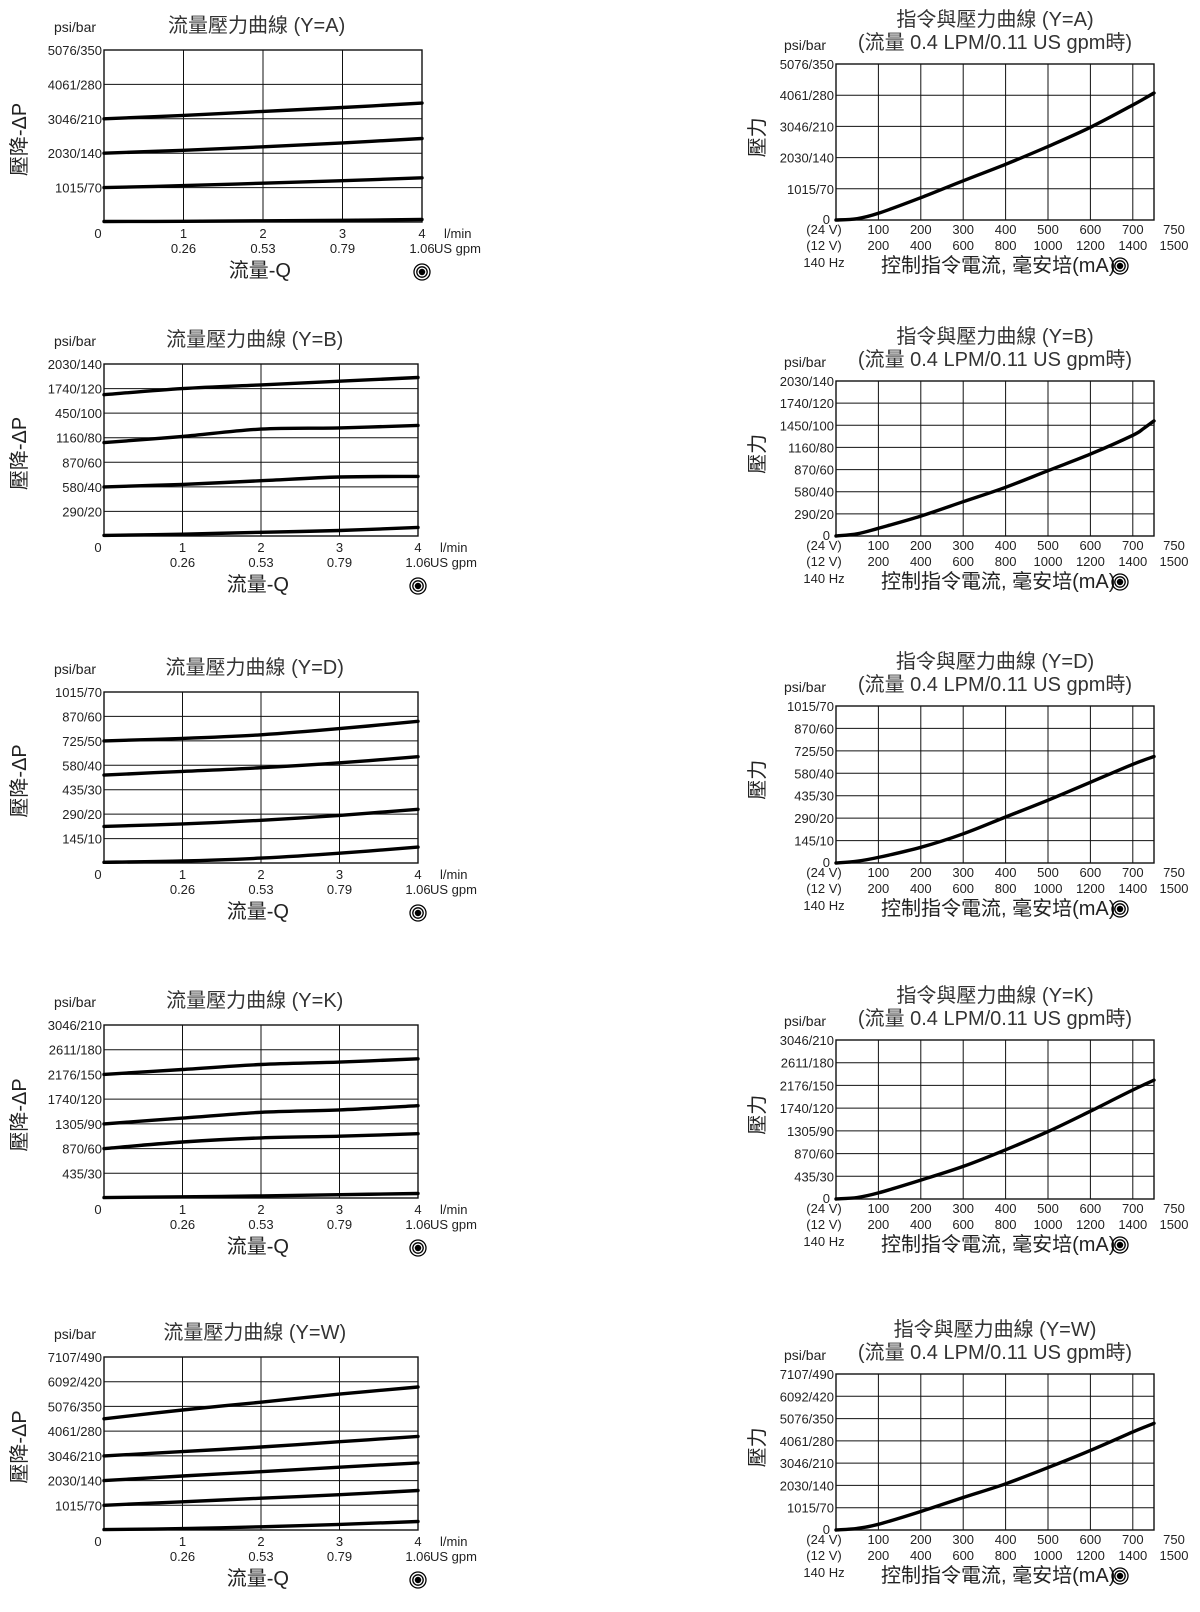 Image resolution: width=1200 pixels, height=1612 pixels. What do you see at coordinates (1048, 1224) in the screenshot?
I see `x-tick-label-12v: 1000` at bounding box center [1048, 1224].